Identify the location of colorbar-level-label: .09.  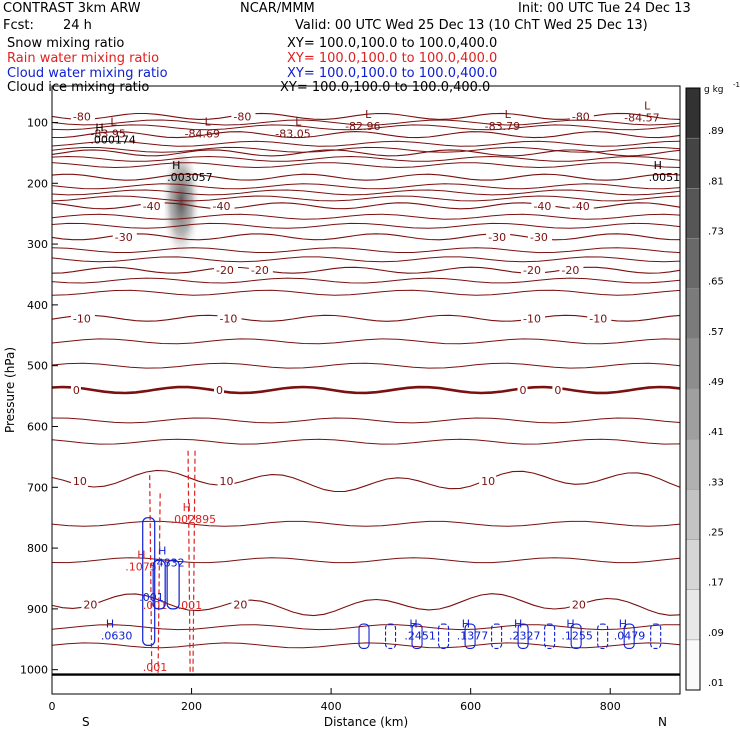
(716, 633).